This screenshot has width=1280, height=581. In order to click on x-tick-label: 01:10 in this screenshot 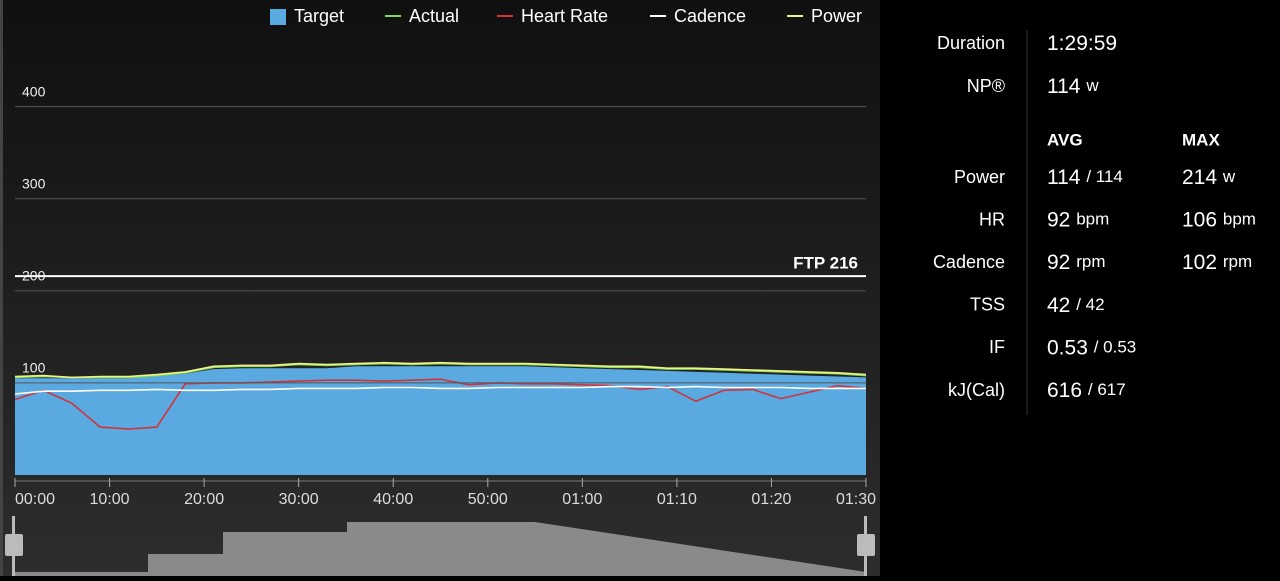, I will do `click(677, 499)`.